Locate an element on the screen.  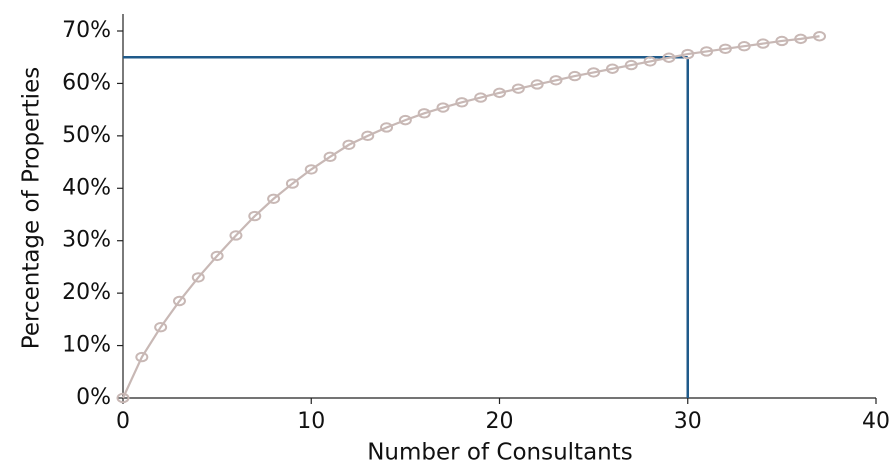
y-axis-title: Percentage of Properties is located at coordinates (32, 208).